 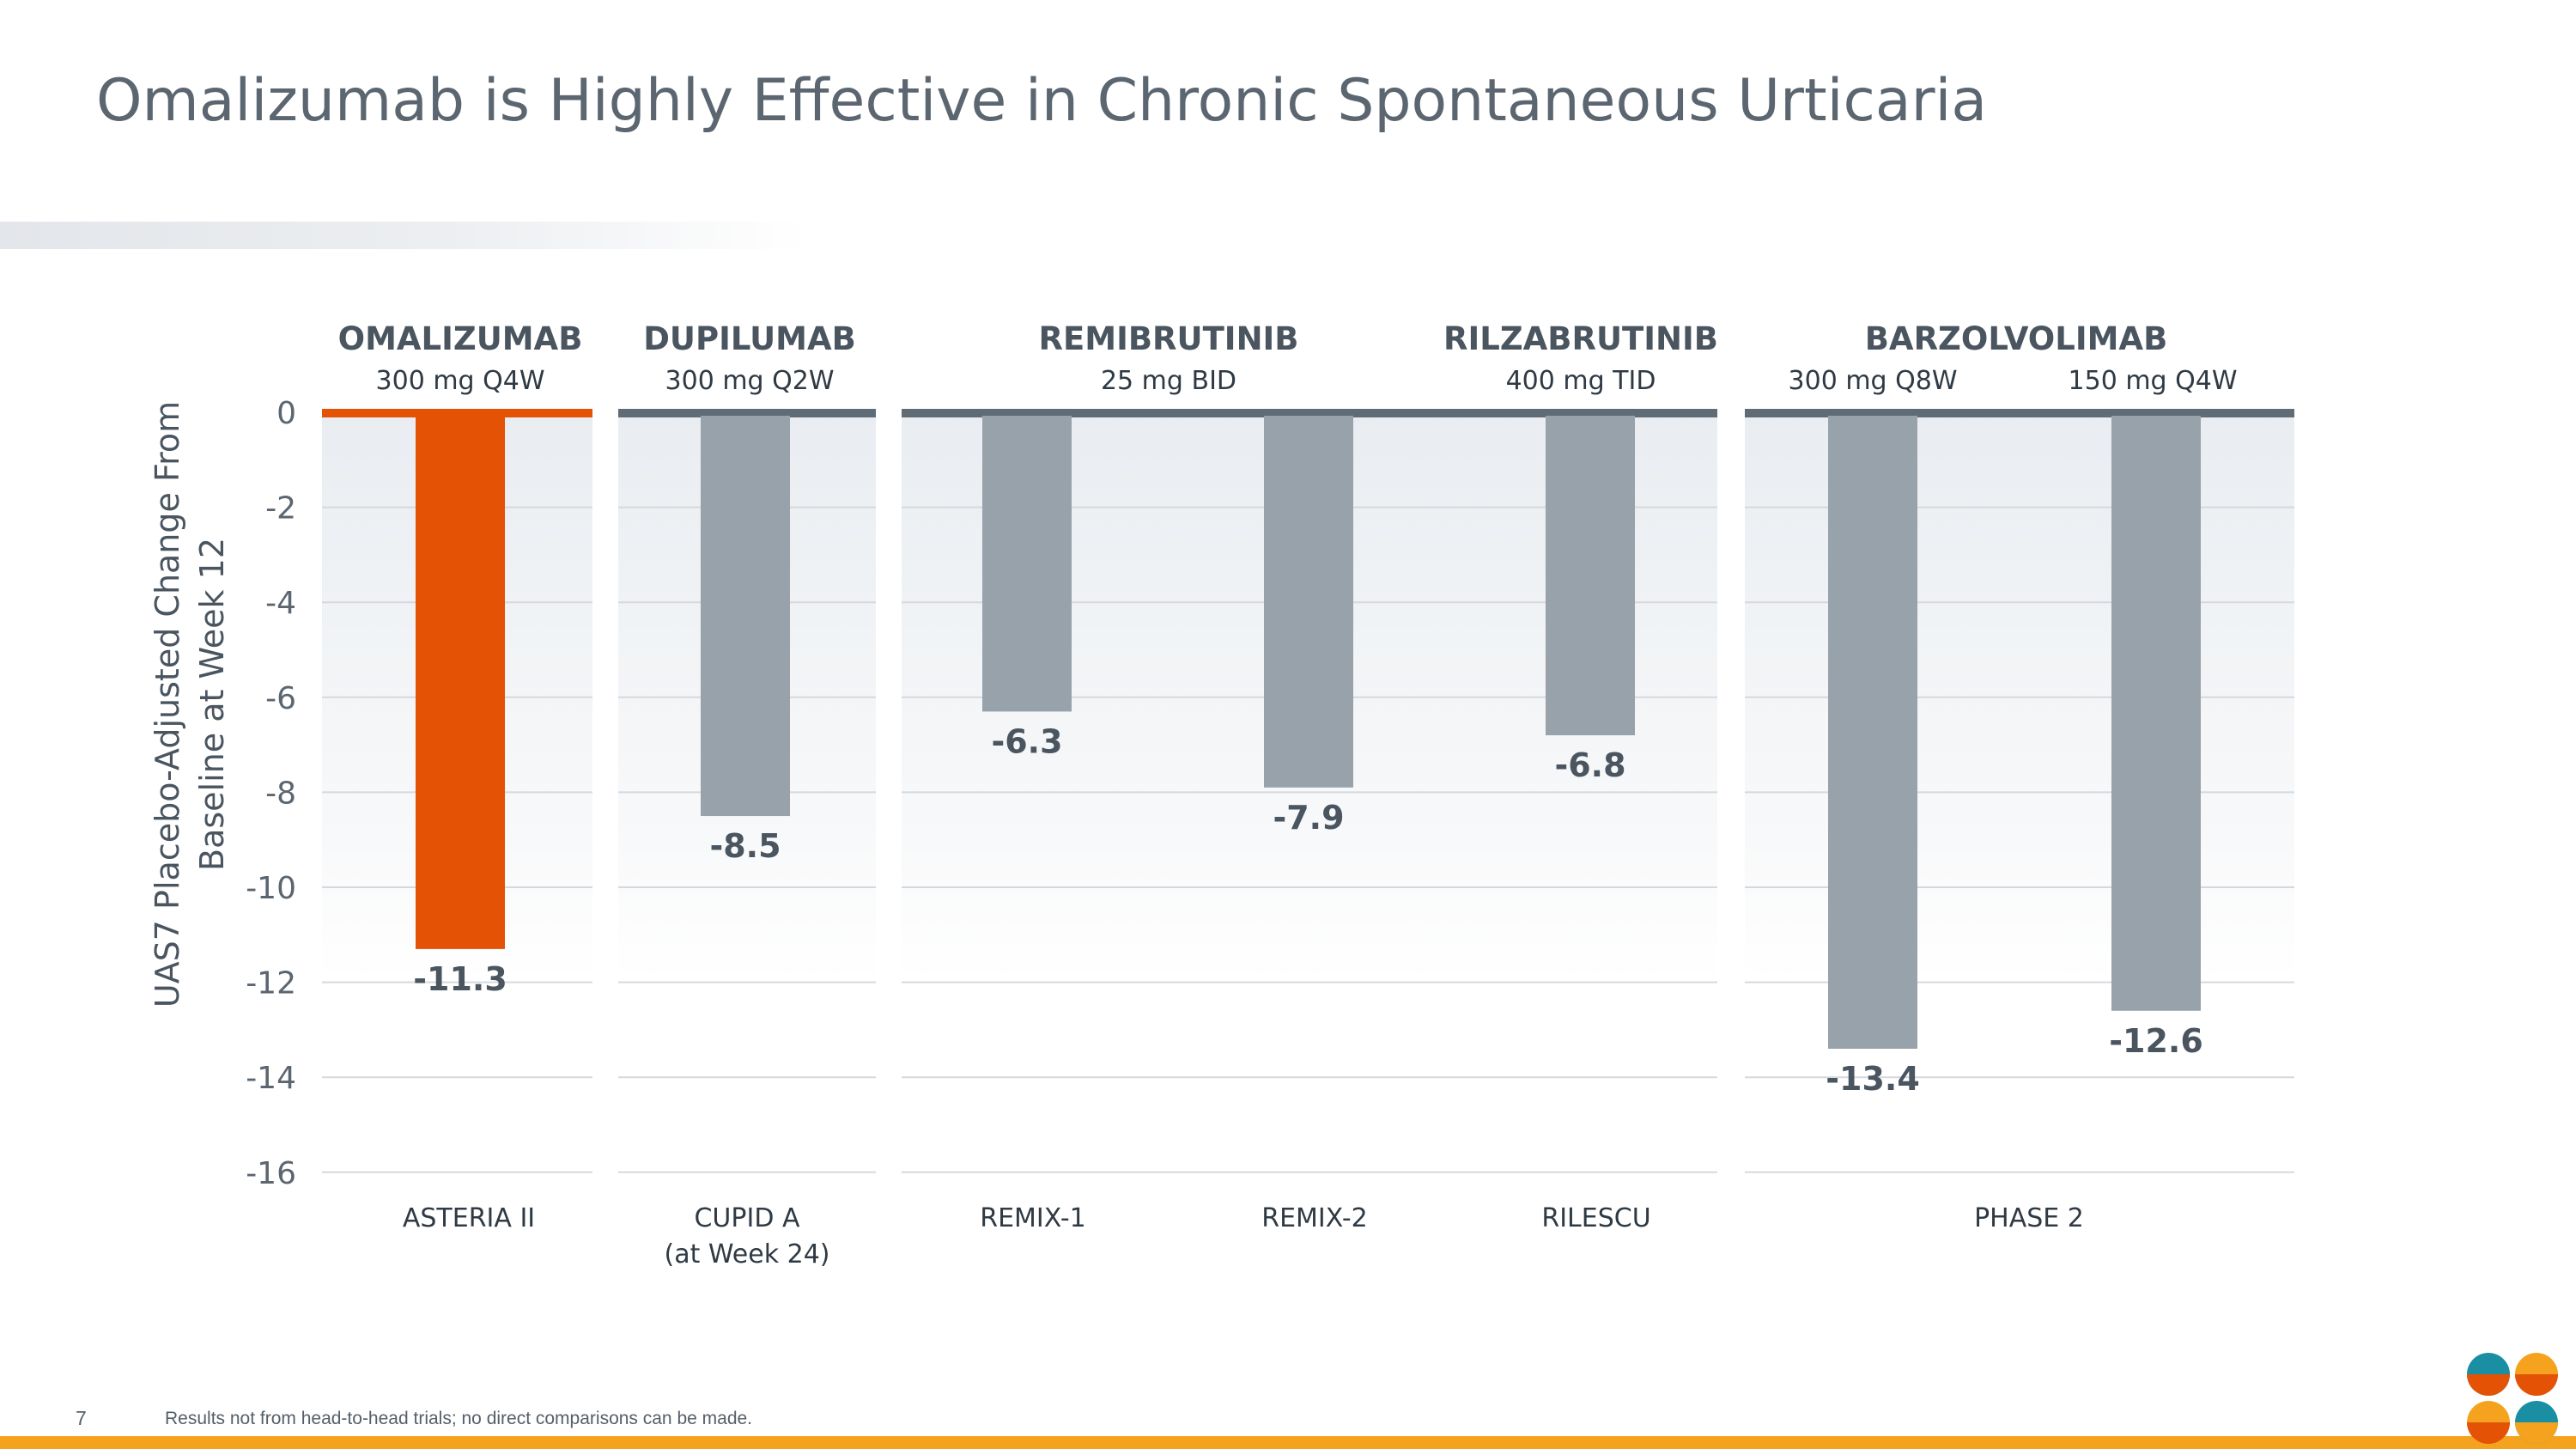 What do you see at coordinates (280, 509) in the screenshot?
I see `y-tick-label: -2` at bounding box center [280, 509].